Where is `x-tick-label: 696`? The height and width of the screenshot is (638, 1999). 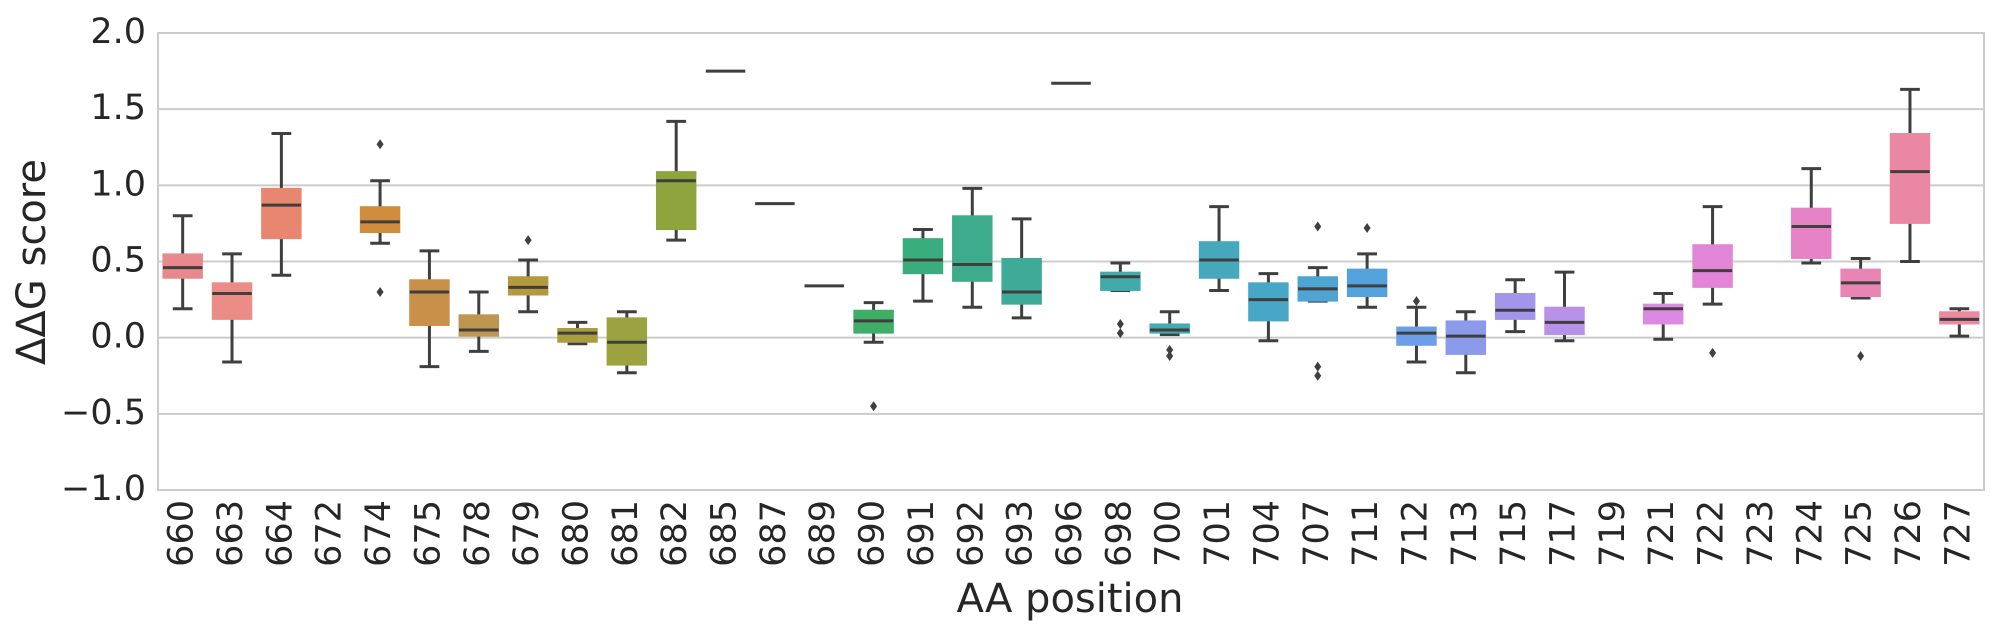
x-tick-label: 696 is located at coordinates (1070, 533).